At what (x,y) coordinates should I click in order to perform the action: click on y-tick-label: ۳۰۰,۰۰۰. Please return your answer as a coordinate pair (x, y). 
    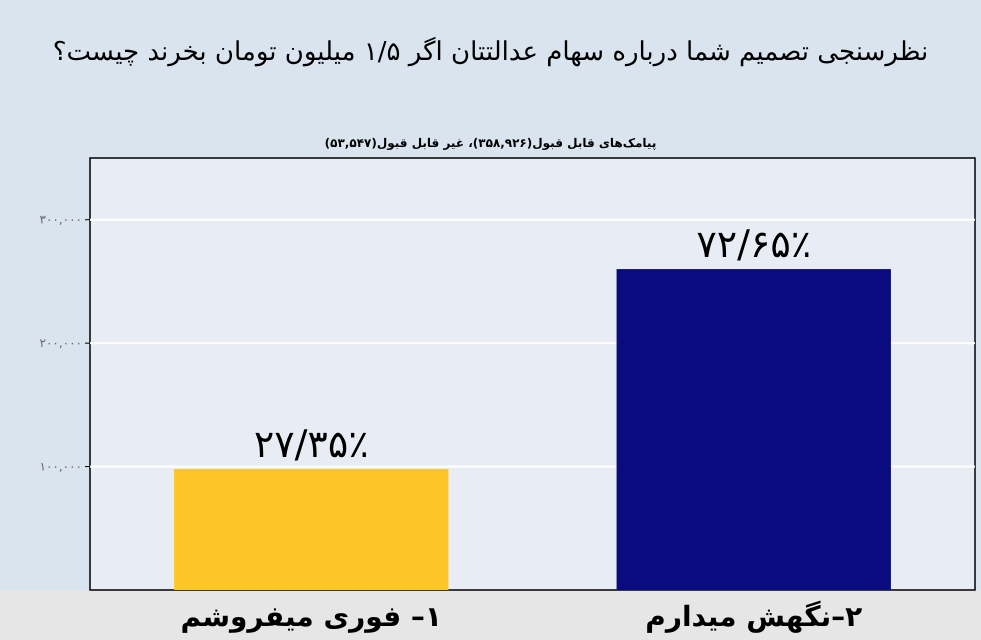
    Looking at the image, I should click on (61, 219).